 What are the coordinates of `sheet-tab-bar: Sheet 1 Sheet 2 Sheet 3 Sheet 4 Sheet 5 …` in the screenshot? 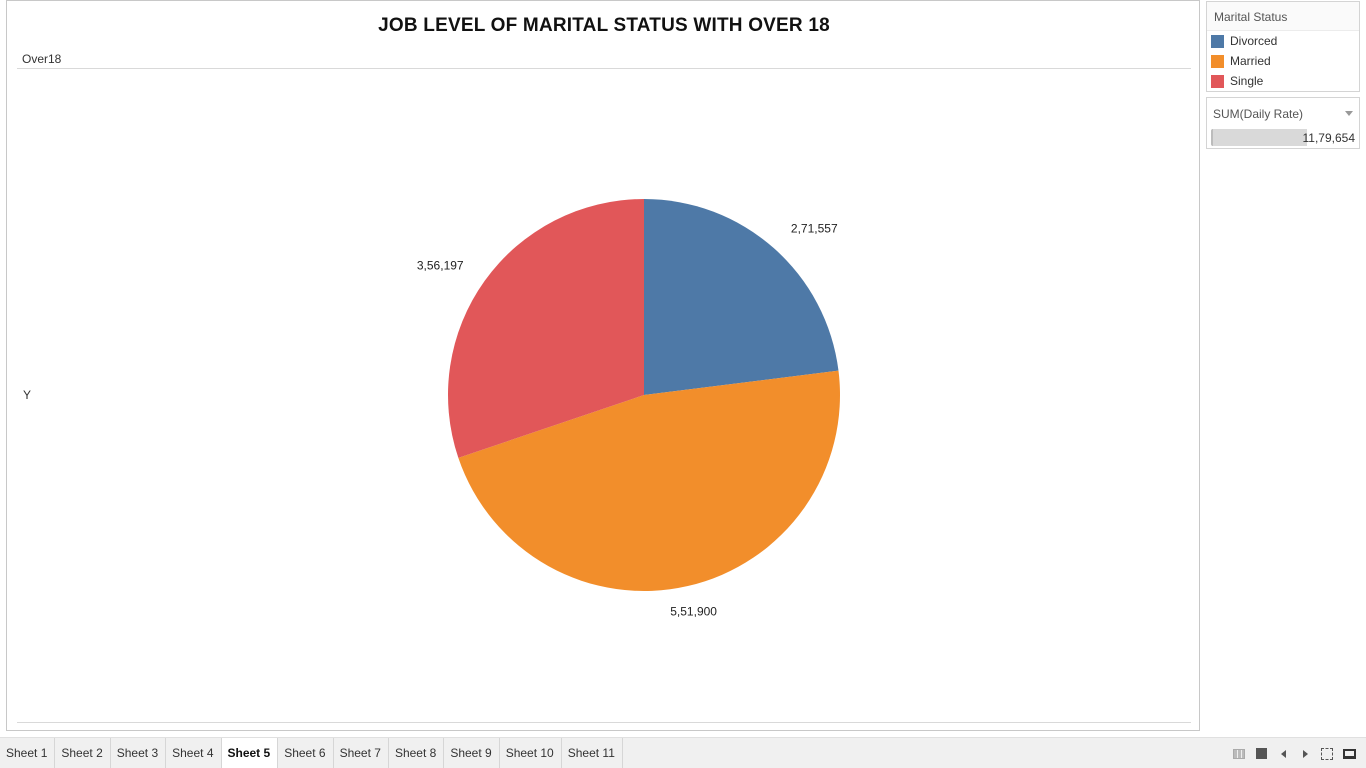 It's located at (683, 752).